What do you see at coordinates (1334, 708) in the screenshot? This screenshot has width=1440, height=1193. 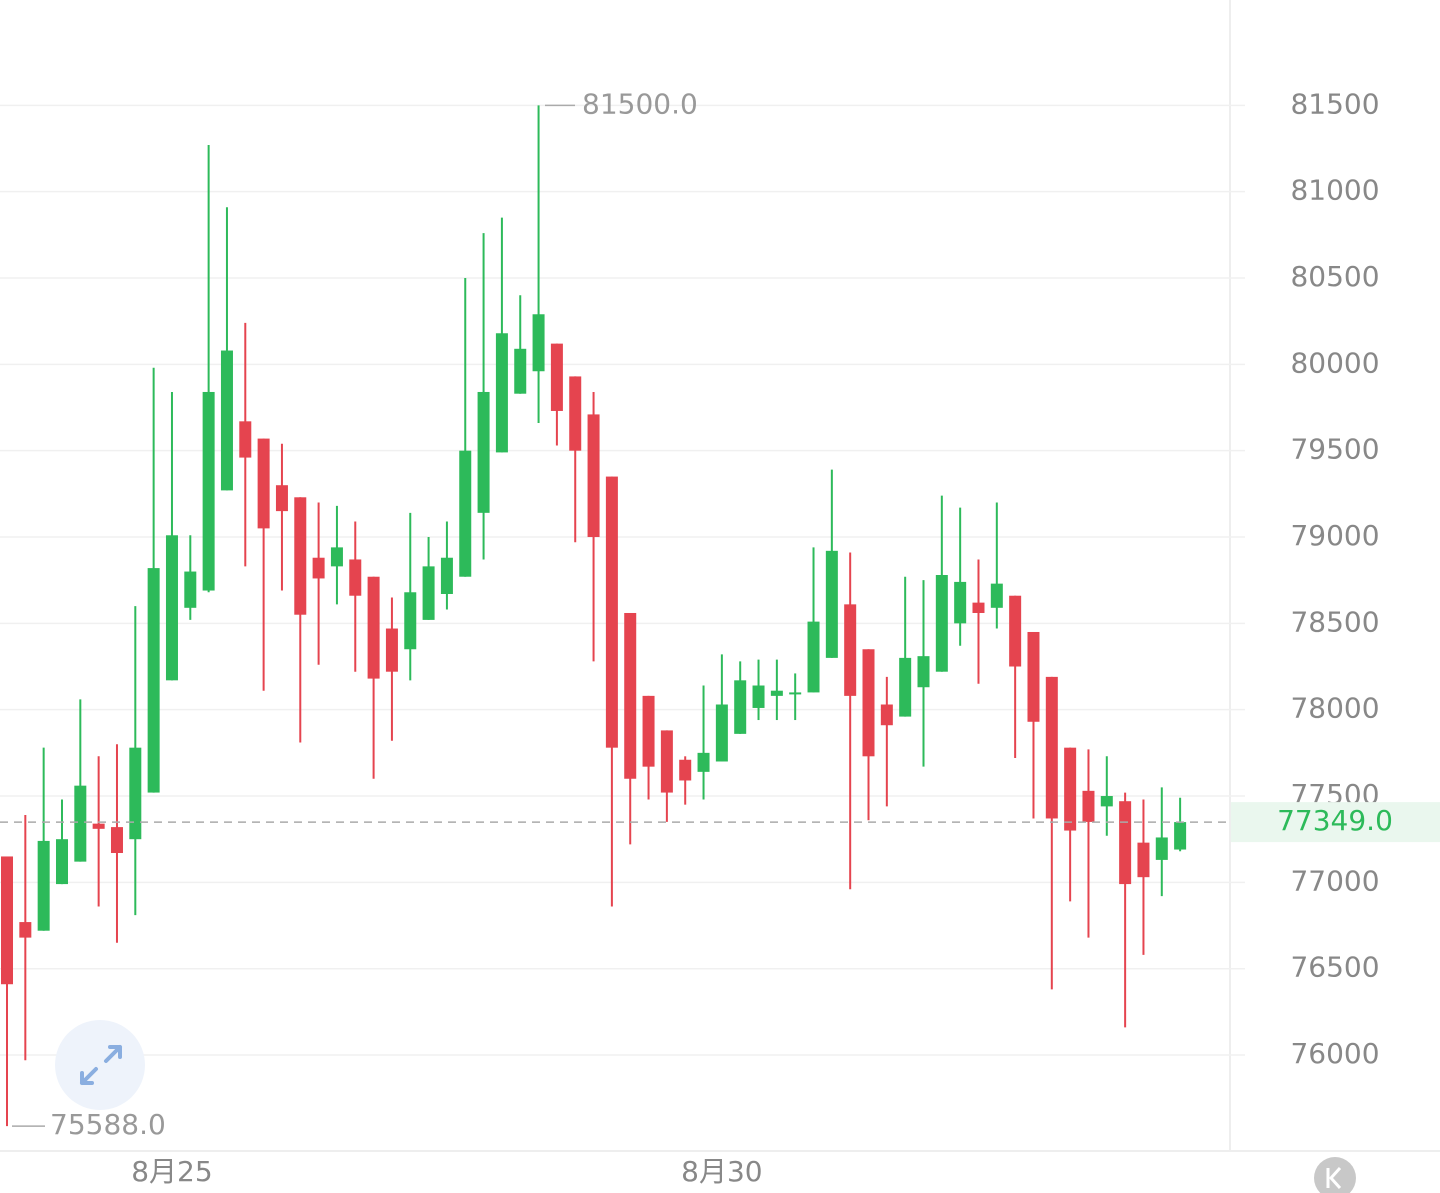 I see `y-tick-label: 78000` at bounding box center [1334, 708].